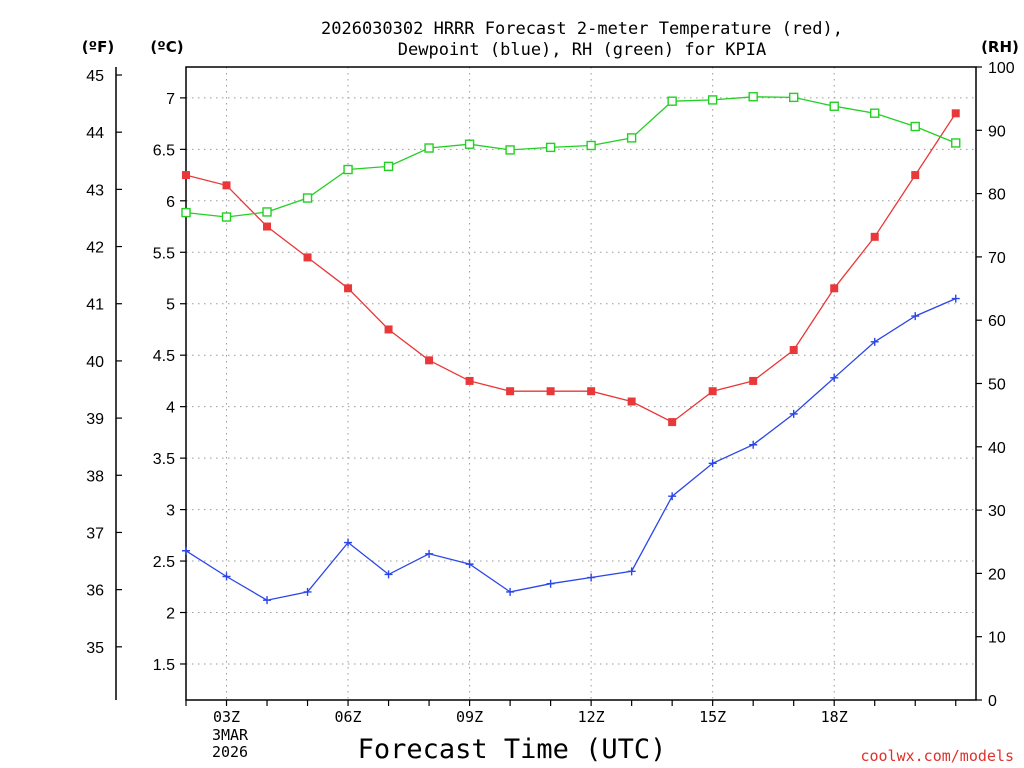 Image resolution: width=1024 pixels, height=768 pixels. What do you see at coordinates (937, 756) in the screenshot?
I see `credit-link: coolwx.com/models` at bounding box center [937, 756].